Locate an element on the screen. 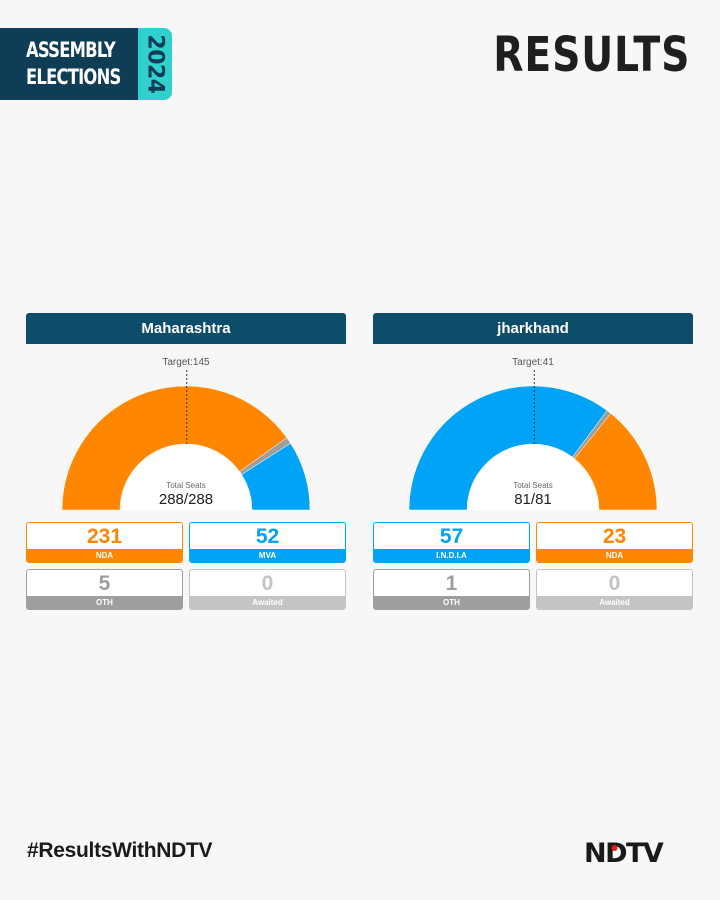 This screenshot has height=900, width=720. page-title: RESULTS is located at coordinates (591, 55).